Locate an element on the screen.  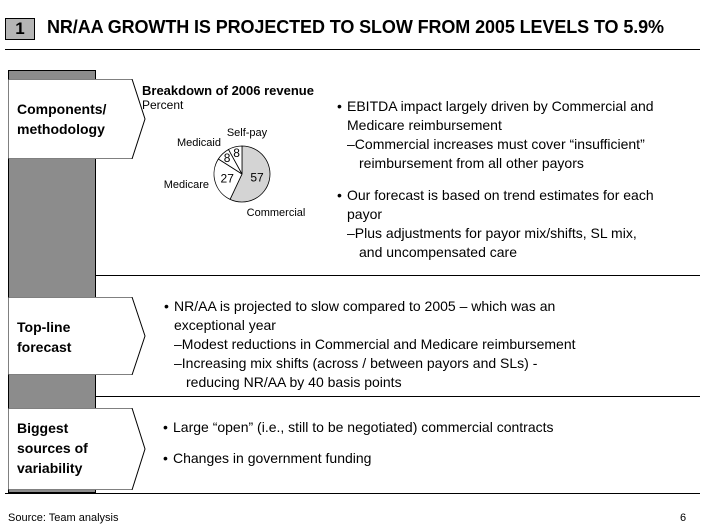
components-sub-2-cont: and uncompensated care is located at coordinates (438, 252).